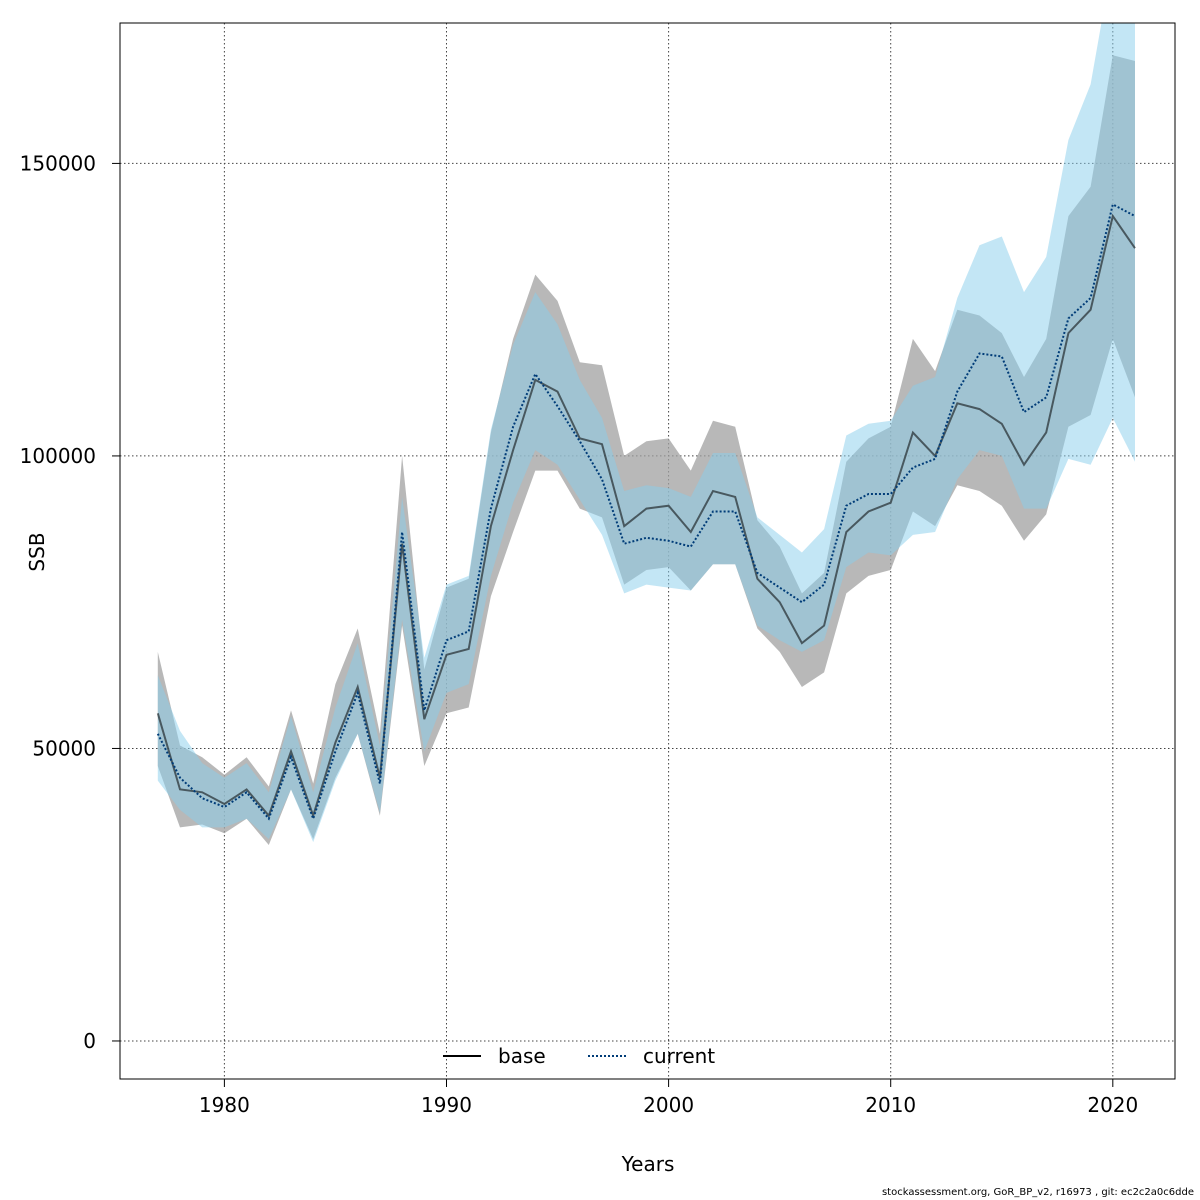  I want to click on y-tick-label: 100000, so click(58, 456).